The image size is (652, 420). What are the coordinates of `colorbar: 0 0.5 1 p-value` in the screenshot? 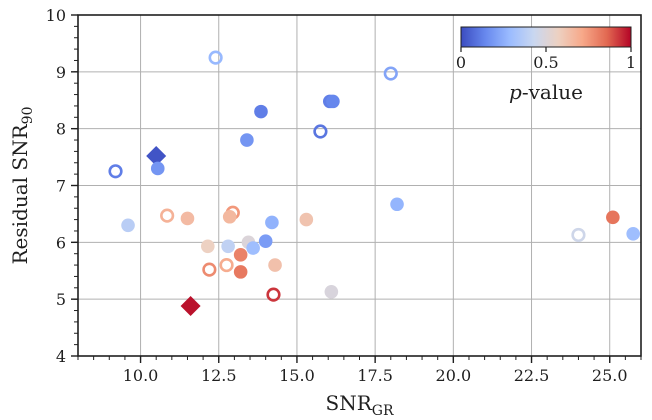 It's located at (546, 65).